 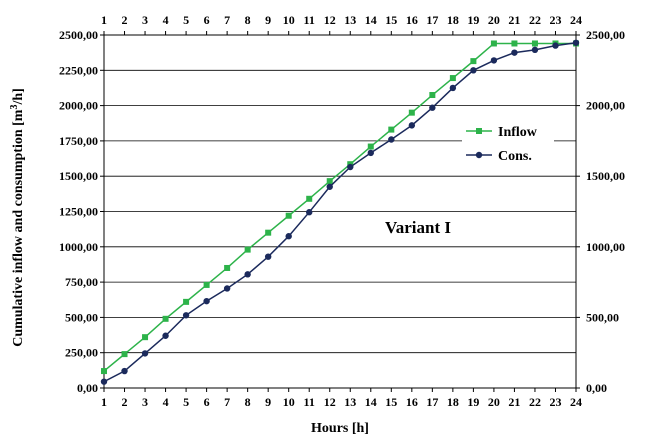 What do you see at coordinates (340, 428) in the screenshot?
I see `x-axis-title: Hours [h]` at bounding box center [340, 428].